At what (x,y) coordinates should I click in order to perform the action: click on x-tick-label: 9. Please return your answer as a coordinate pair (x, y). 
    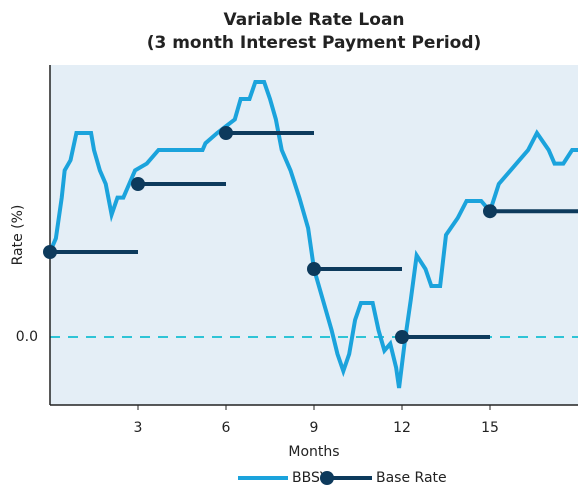
    Looking at the image, I should click on (314, 428).